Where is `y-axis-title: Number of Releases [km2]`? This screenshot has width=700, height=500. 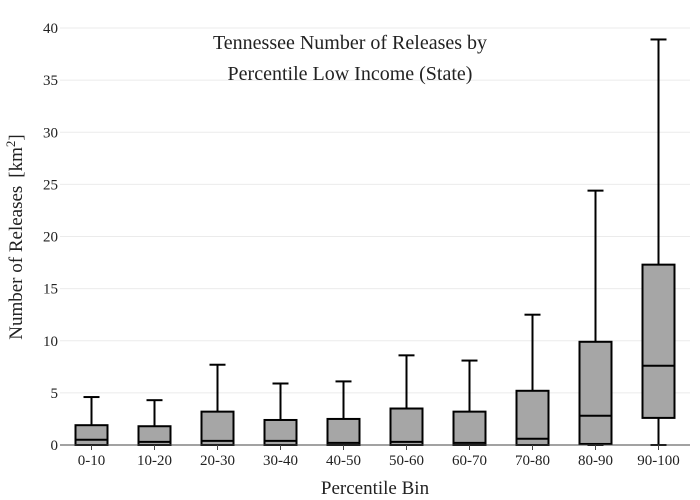
y-axis-title: Number of Releases [km2] is located at coordinates (15, 237).